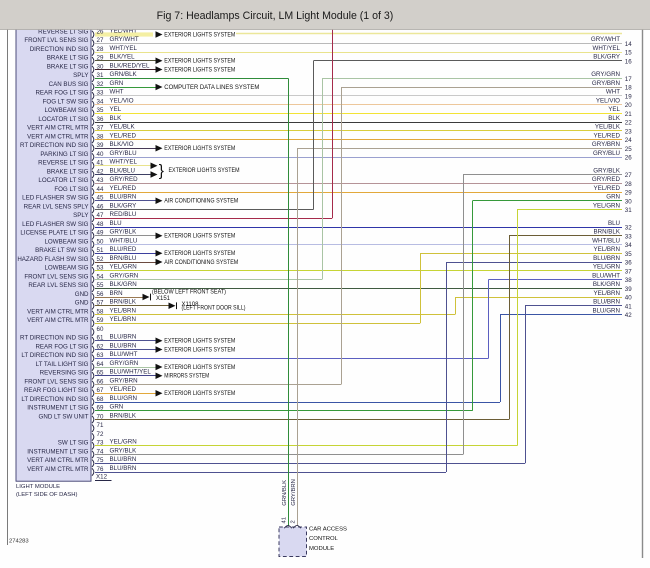 This screenshot has height=568, width=650. I want to click on svg-text: 62, so click(100, 346).